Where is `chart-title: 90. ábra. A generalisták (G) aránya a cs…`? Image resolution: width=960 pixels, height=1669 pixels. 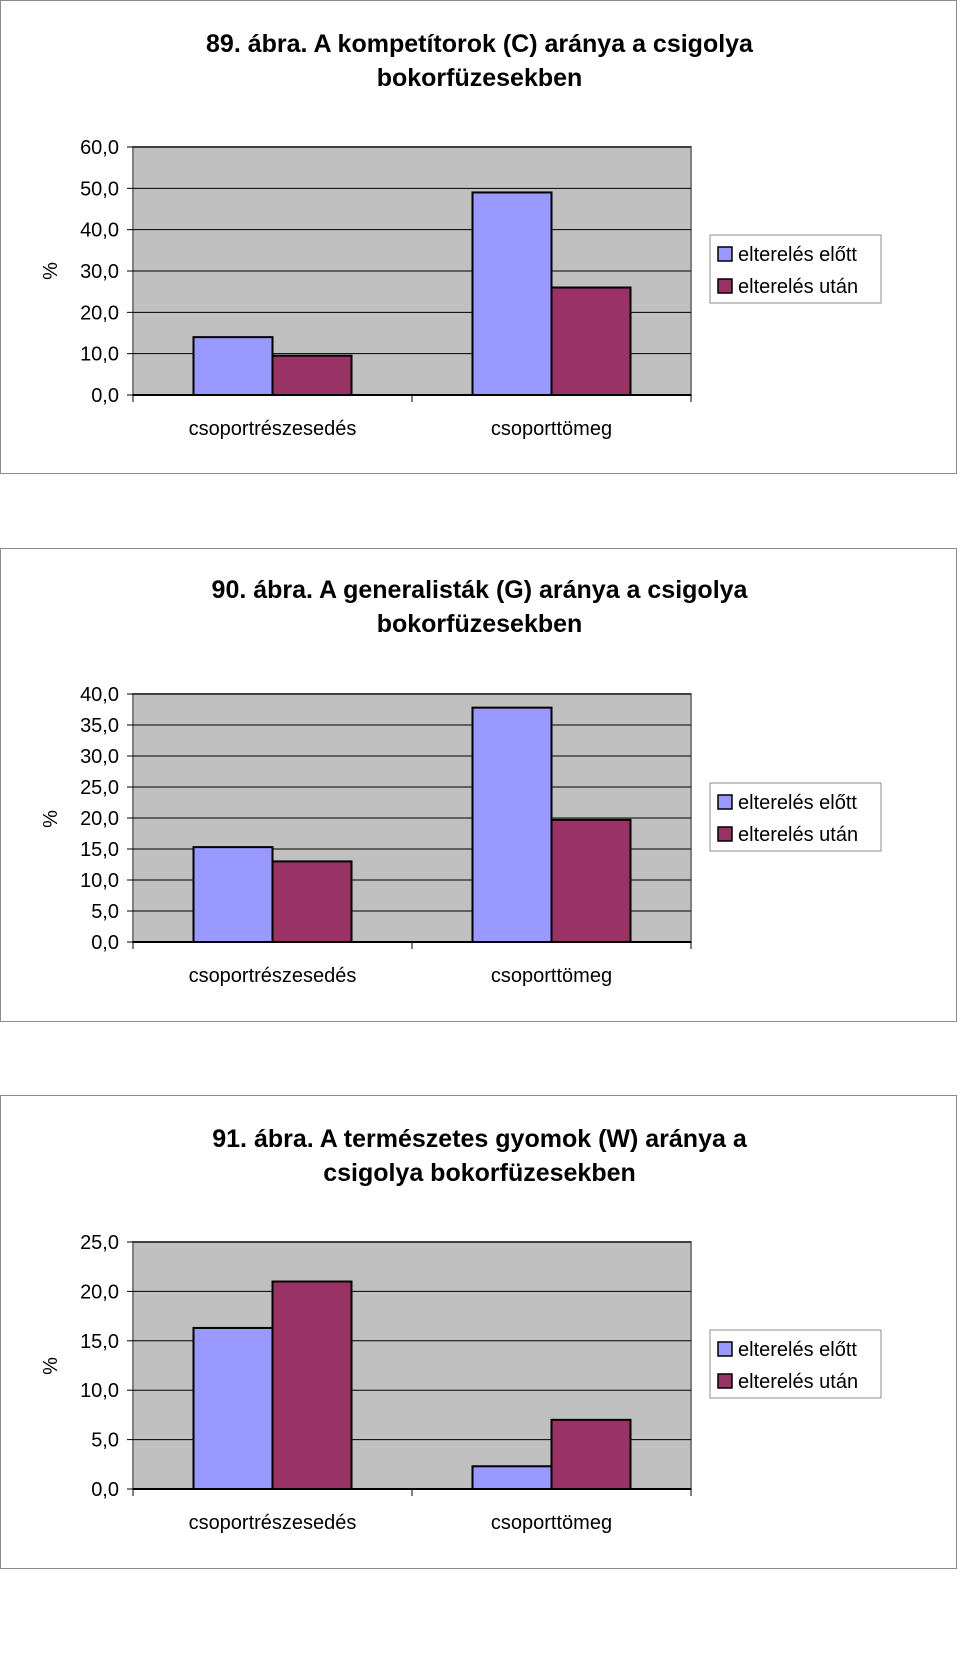 chart-title: 90. ábra. A generalisták (G) aránya a cs… is located at coordinates (479, 607).